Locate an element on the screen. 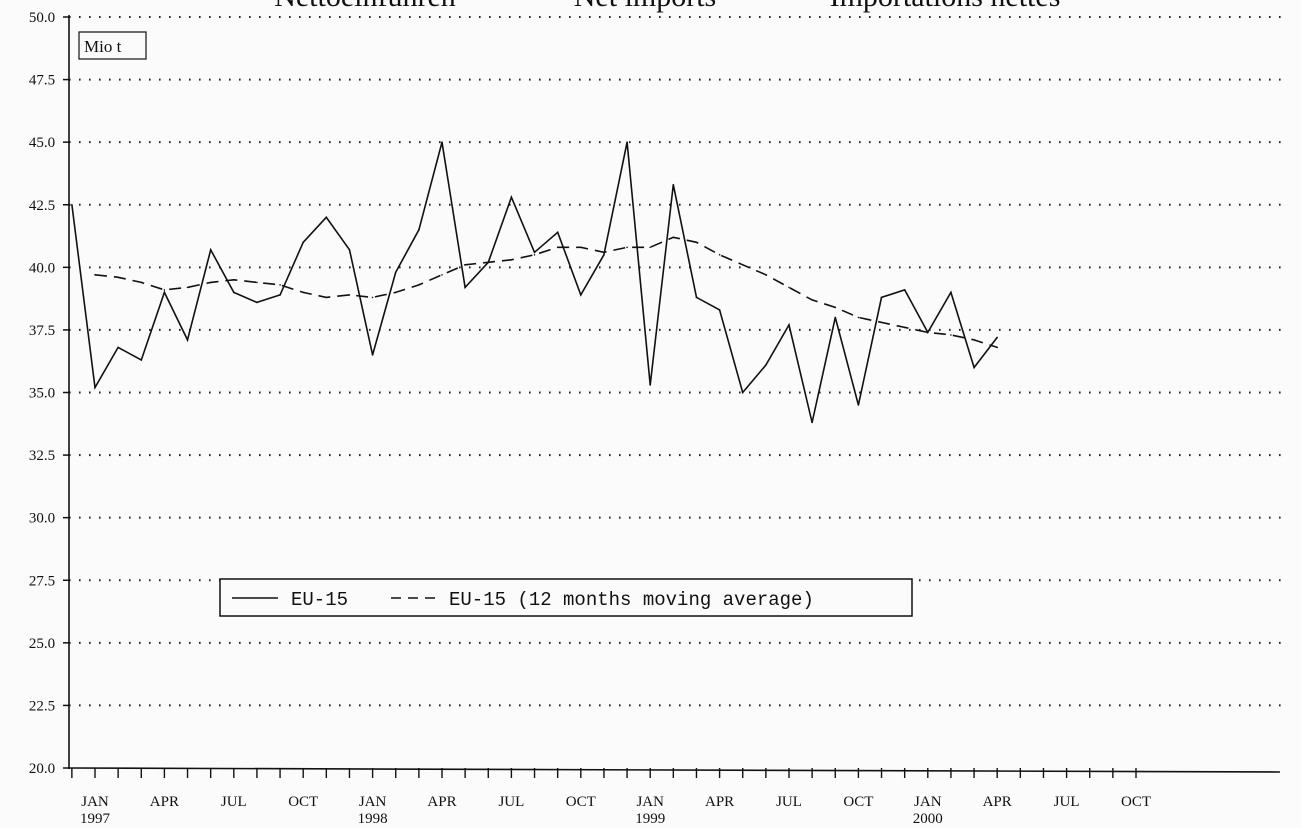 The width and height of the screenshot is (1301, 828). unit-label-box: Mio t is located at coordinates (112, 45).